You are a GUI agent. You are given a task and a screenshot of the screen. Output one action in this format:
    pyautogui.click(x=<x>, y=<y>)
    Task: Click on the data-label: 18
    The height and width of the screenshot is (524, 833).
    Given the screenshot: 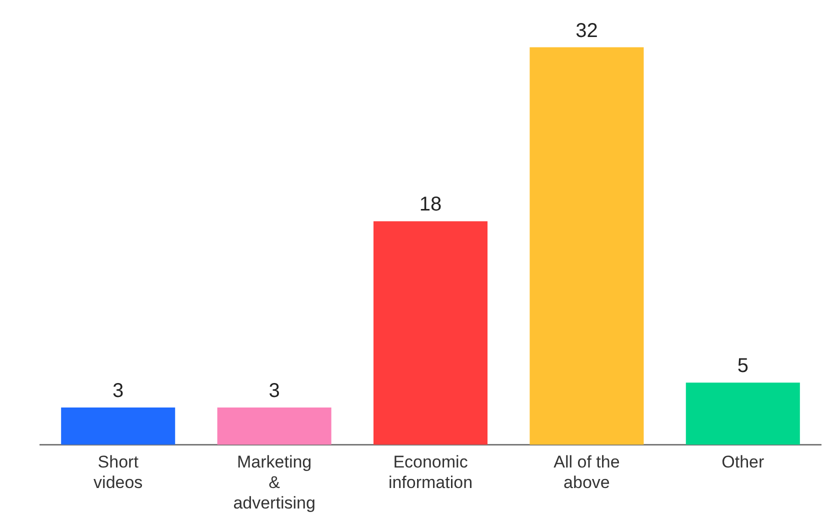 What is the action you would take?
    pyautogui.click(x=430, y=205)
    